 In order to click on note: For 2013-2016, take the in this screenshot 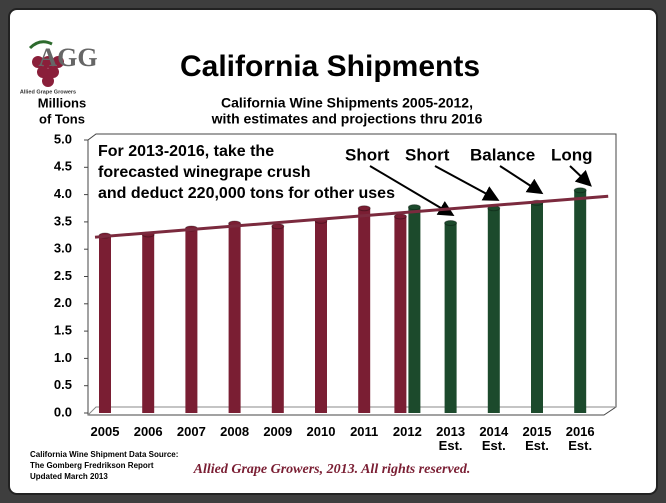, I will do `click(186, 151)`.